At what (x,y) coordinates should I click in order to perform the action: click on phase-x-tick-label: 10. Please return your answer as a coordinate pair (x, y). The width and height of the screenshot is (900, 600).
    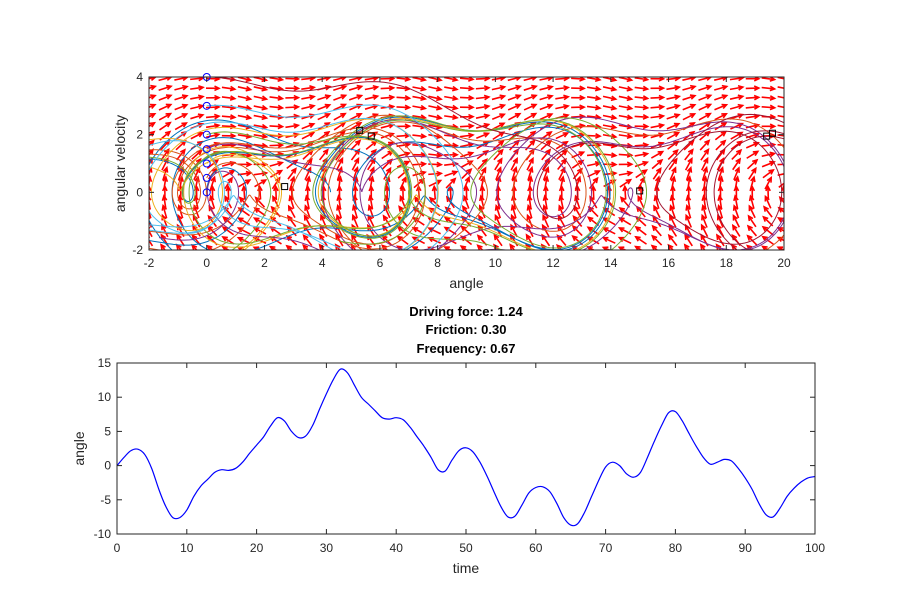
    Looking at the image, I should click on (496, 263).